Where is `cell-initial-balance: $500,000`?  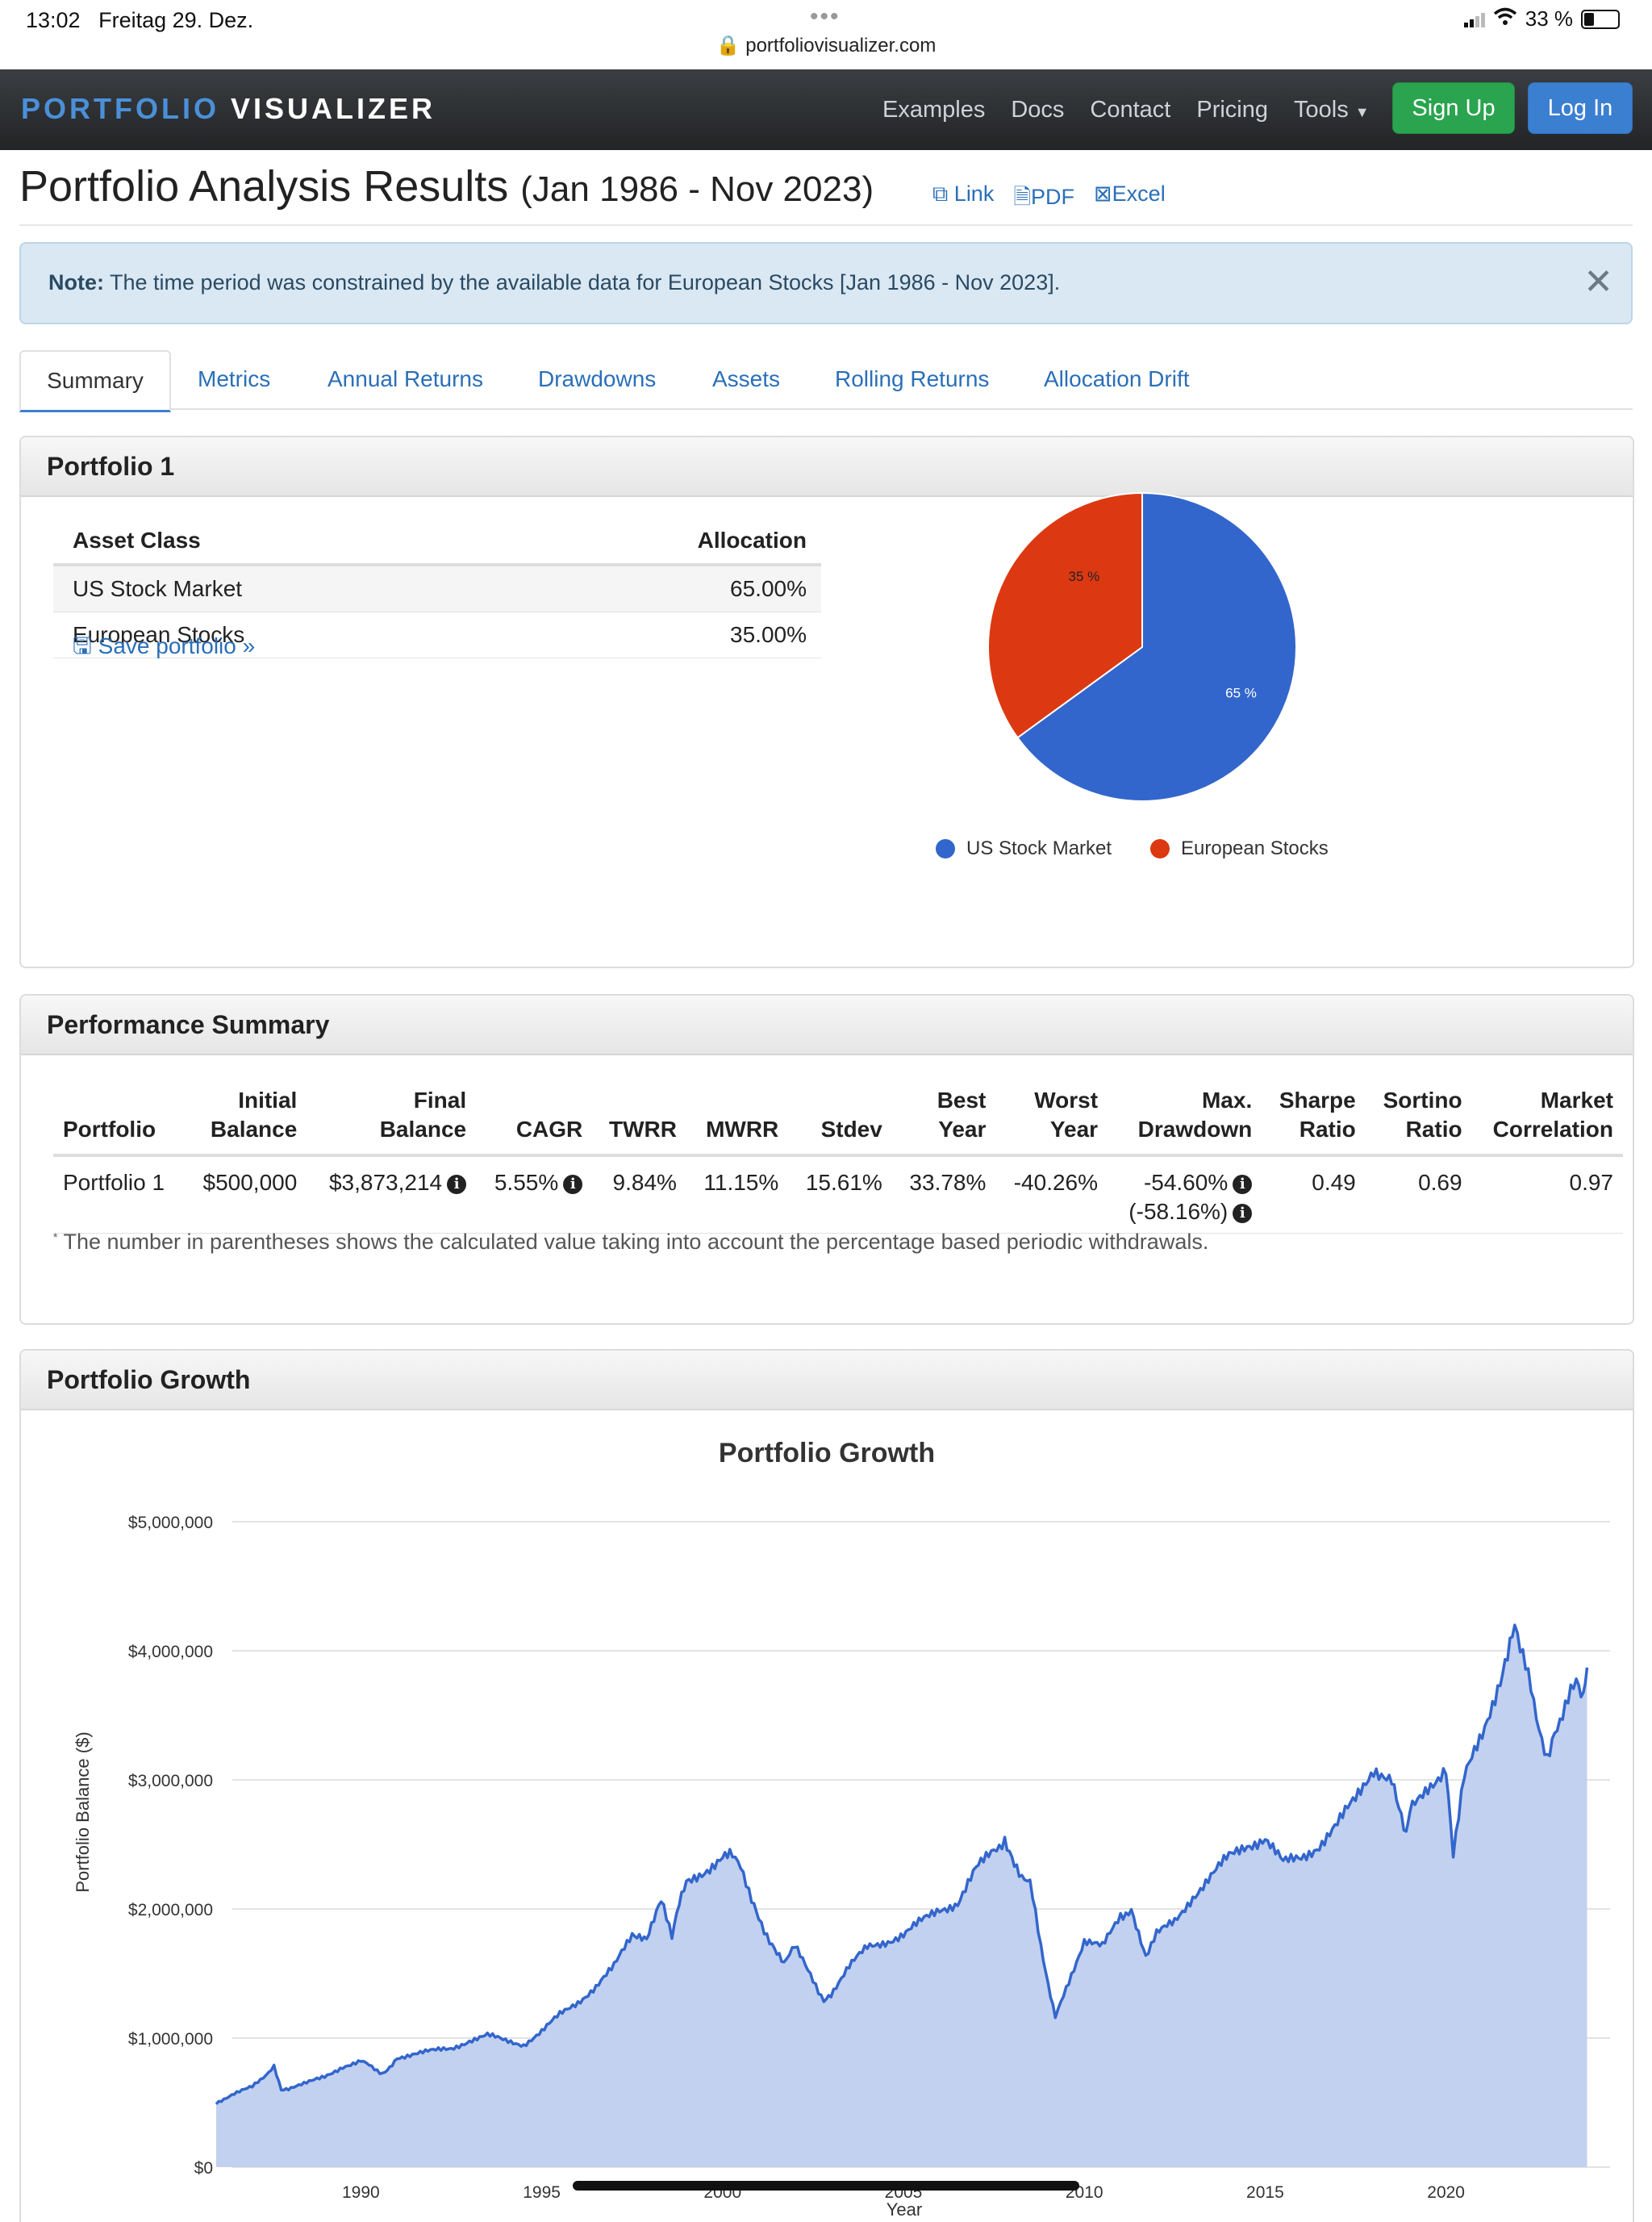
cell-initial-balance: $500,000 is located at coordinates (245, 1194).